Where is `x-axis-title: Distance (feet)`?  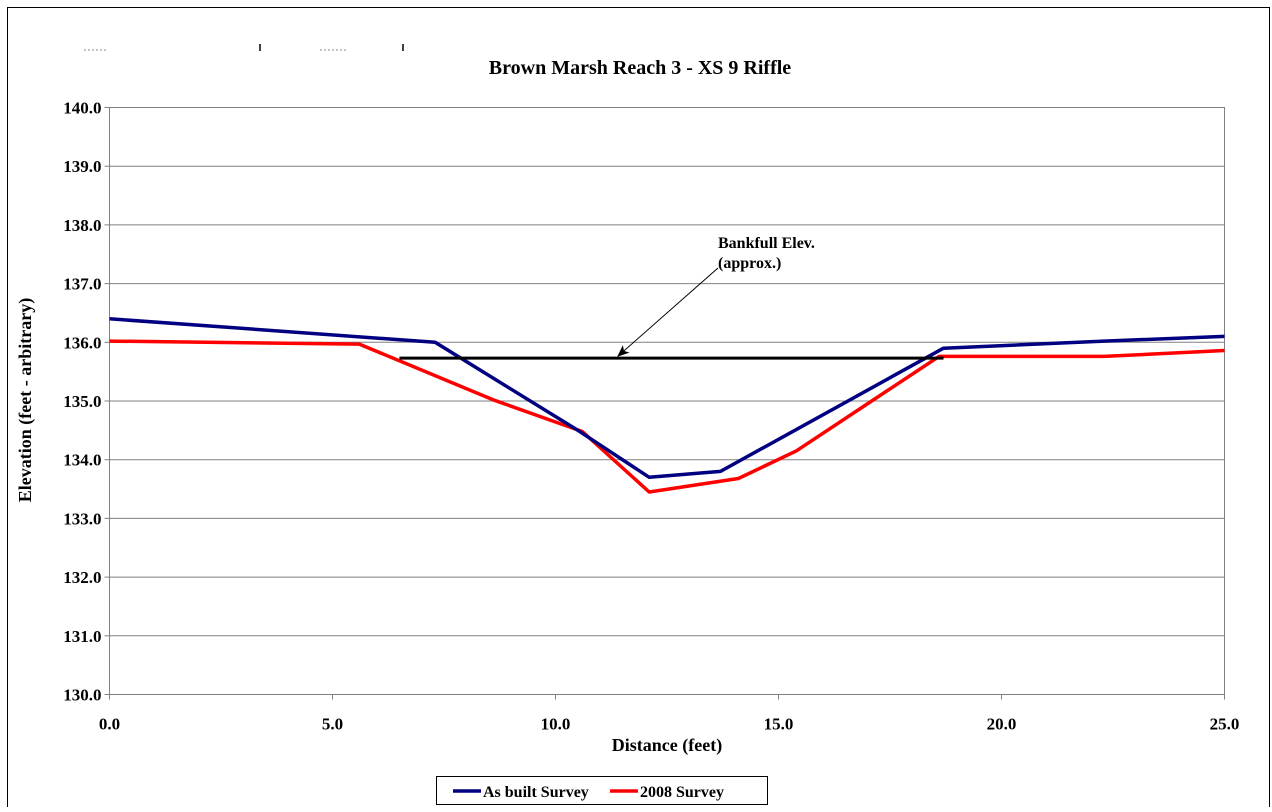 x-axis-title: Distance (feet) is located at coordinates (667, 745).